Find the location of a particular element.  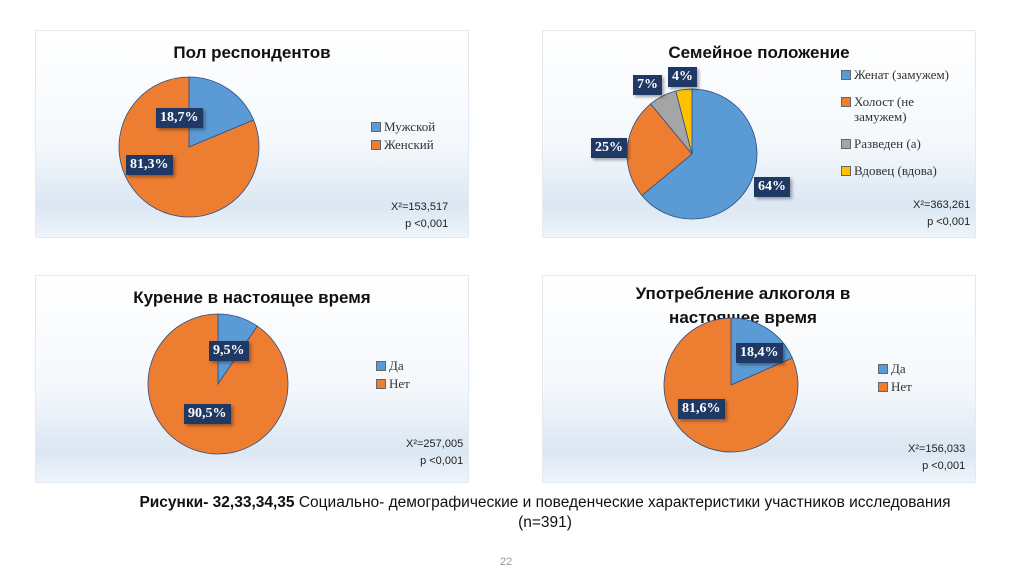

data-label: 25% is located at coordinates (609, 148).